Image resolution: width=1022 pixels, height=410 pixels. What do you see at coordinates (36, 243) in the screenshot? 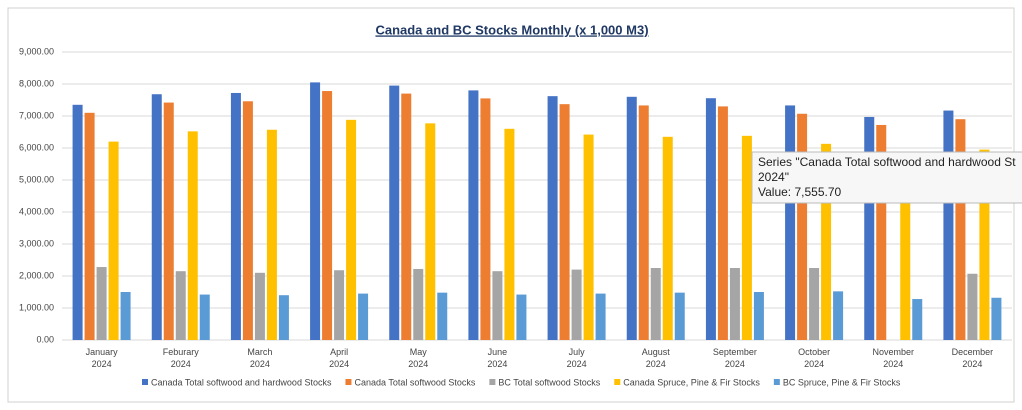
I see `y-tick-label: 3,000.00` at bounding box center [36, 243].